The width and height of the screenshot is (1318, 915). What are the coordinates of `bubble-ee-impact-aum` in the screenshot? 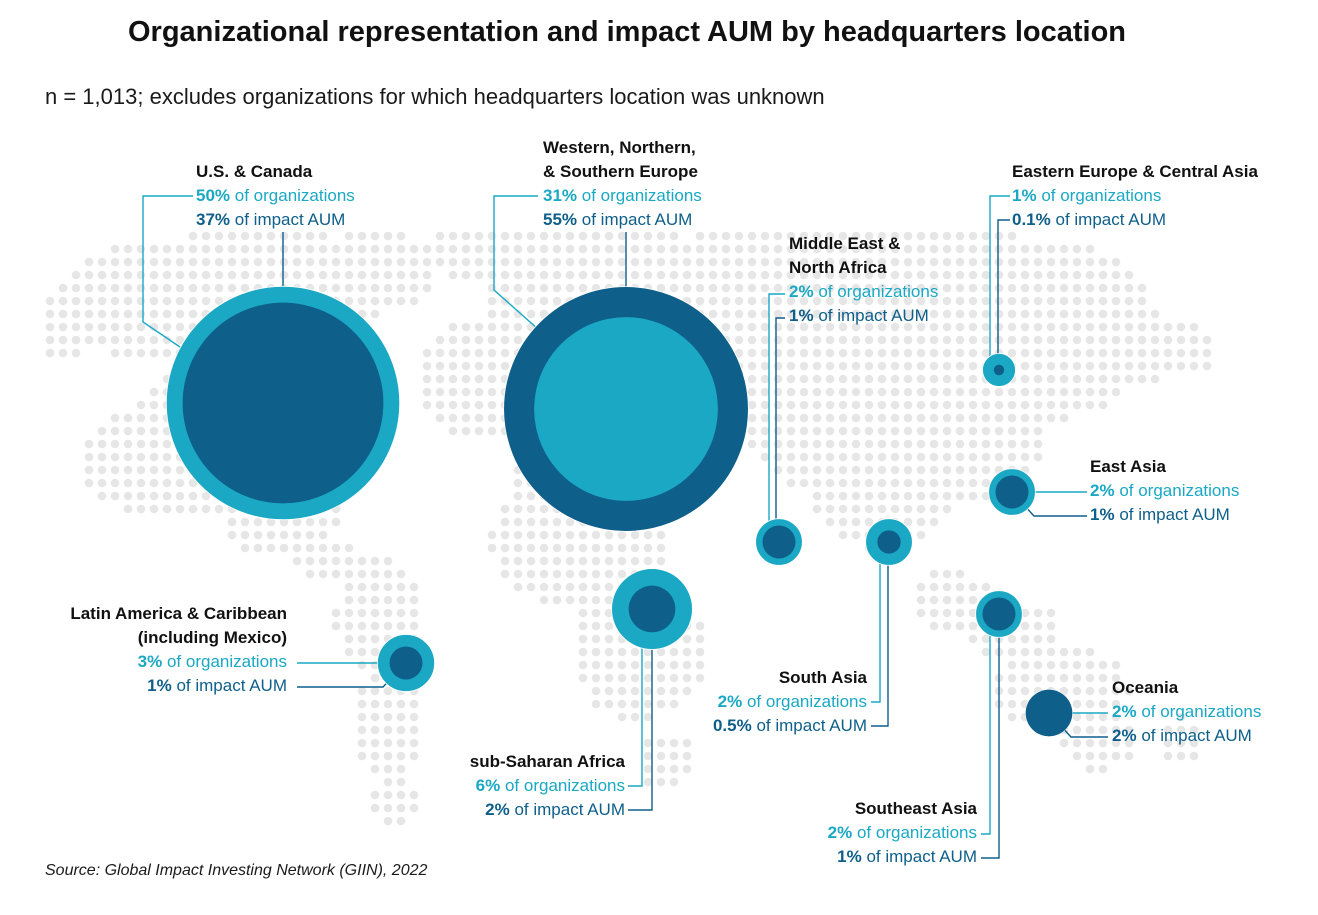 It's located at (999, 370).